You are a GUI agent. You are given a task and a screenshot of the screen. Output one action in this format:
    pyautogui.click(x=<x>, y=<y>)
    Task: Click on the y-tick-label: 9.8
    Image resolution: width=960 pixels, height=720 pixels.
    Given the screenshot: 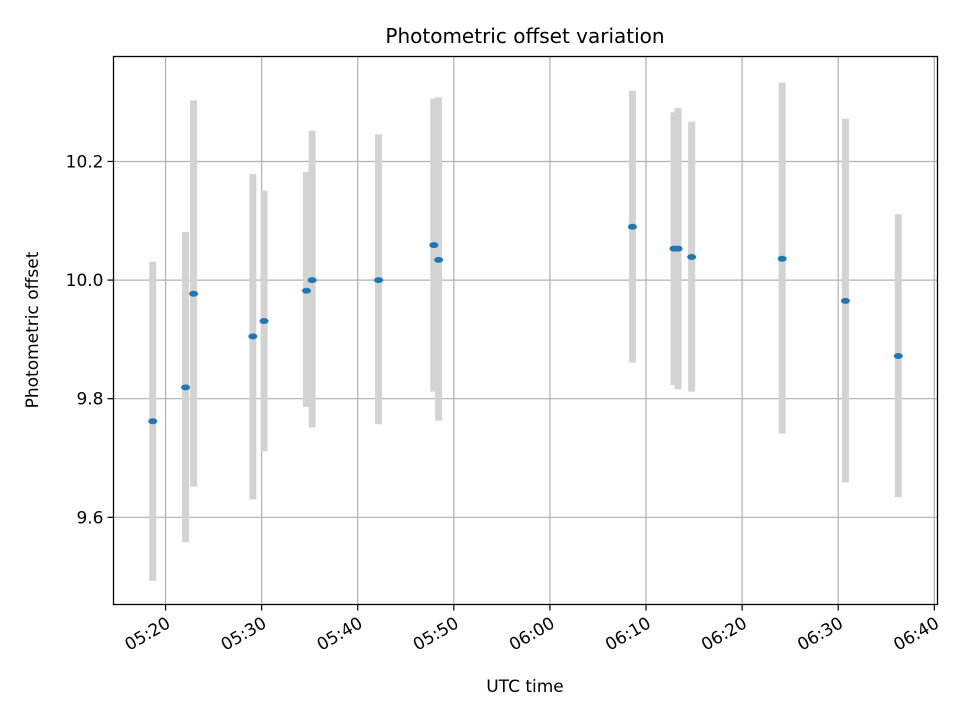 What is the action you would take?
    pyautogui.click(x=89, y=400)
    